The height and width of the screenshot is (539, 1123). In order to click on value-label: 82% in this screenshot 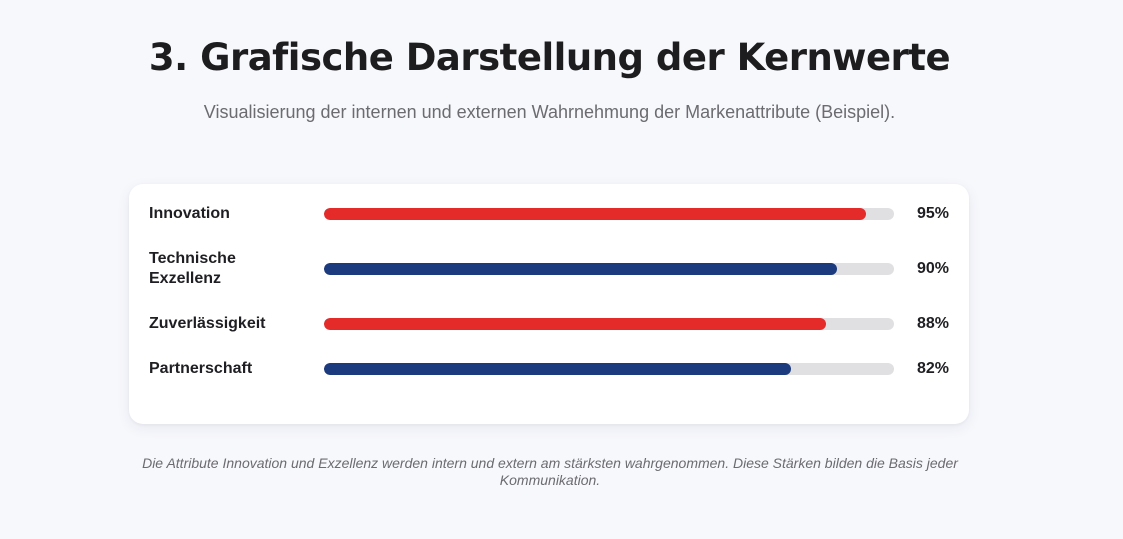, I will do `click(932, 368)`.